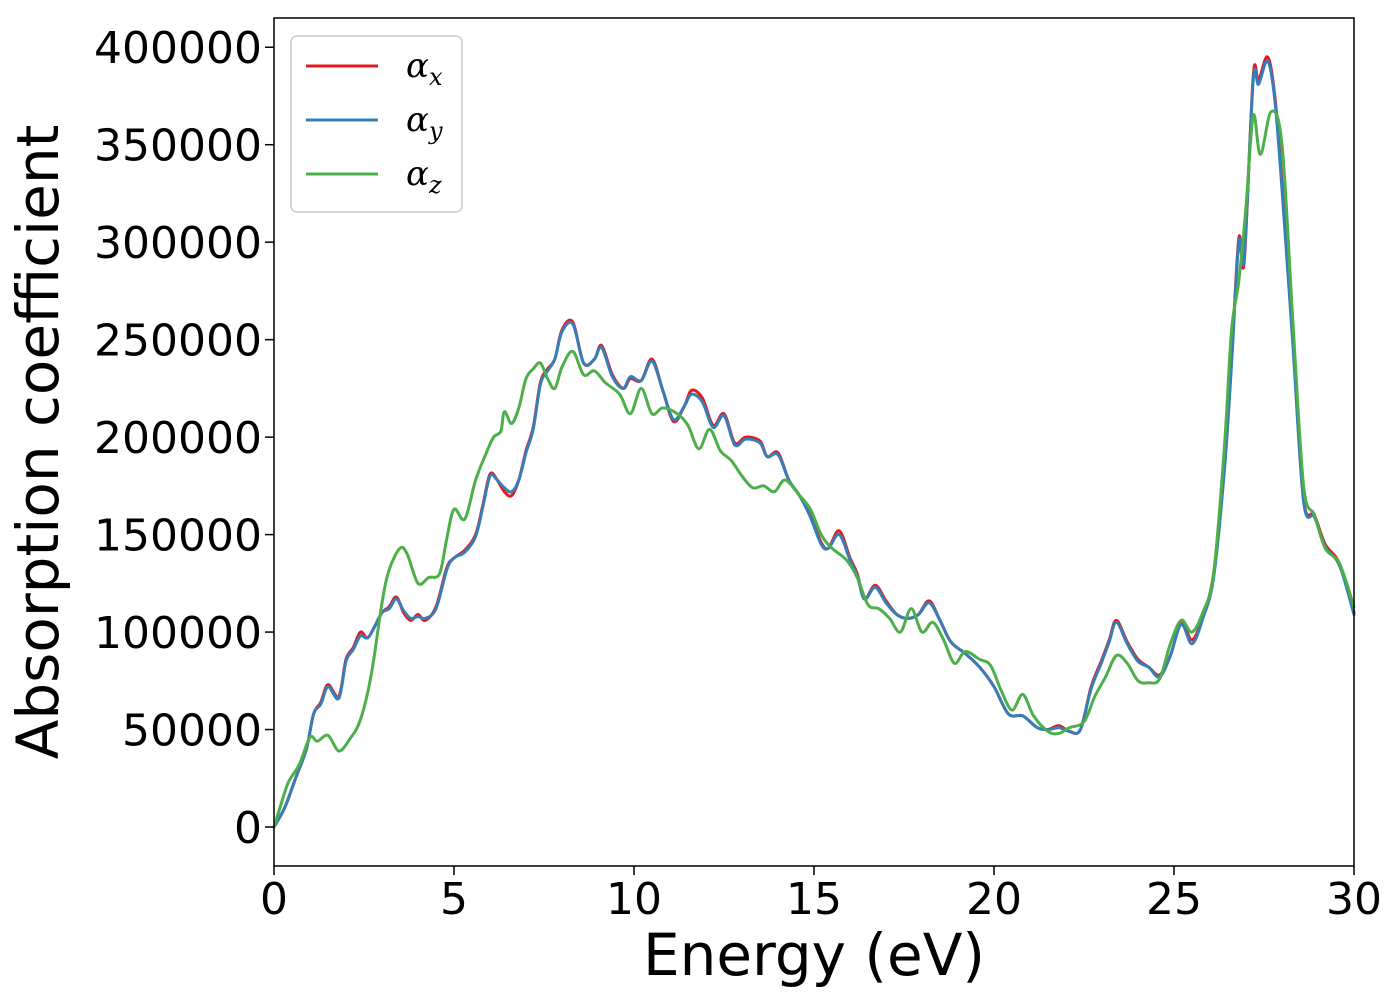 The height and width of the screenshot is (1000, 1400). What do you see at coordinates (376, 124) in the screenshot?
I see `legend-box` at bounding box center [376, 124].